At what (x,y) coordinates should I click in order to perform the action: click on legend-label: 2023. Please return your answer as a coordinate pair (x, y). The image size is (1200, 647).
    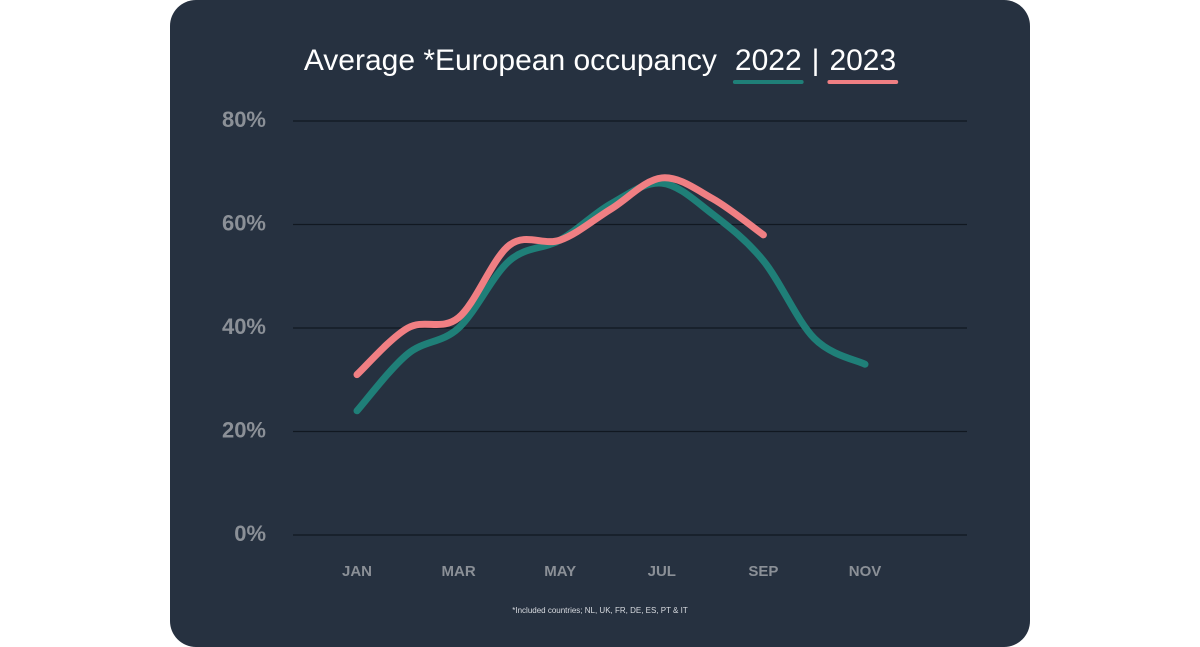
    Looking at the image, I should click on (862, 60).